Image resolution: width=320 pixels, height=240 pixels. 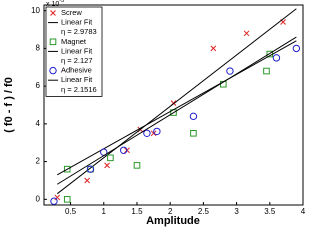 I want to click on y-tick-label: 4, so click(x=38, y=123).